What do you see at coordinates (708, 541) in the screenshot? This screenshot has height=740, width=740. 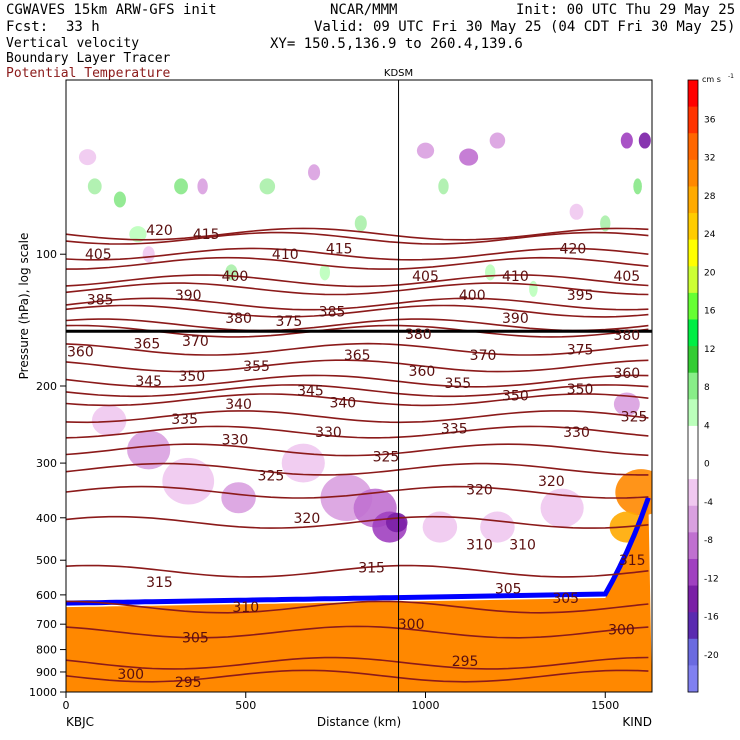 I see `colorbar-tick-label: -8` at bounding box center [708, 541].